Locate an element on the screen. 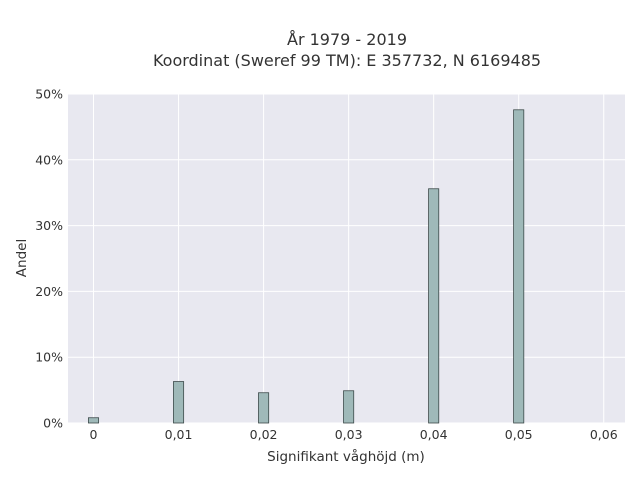 This screenshot has width=640, height=480. x-tick-label: 0,03 is located at coordinates (349, 434).